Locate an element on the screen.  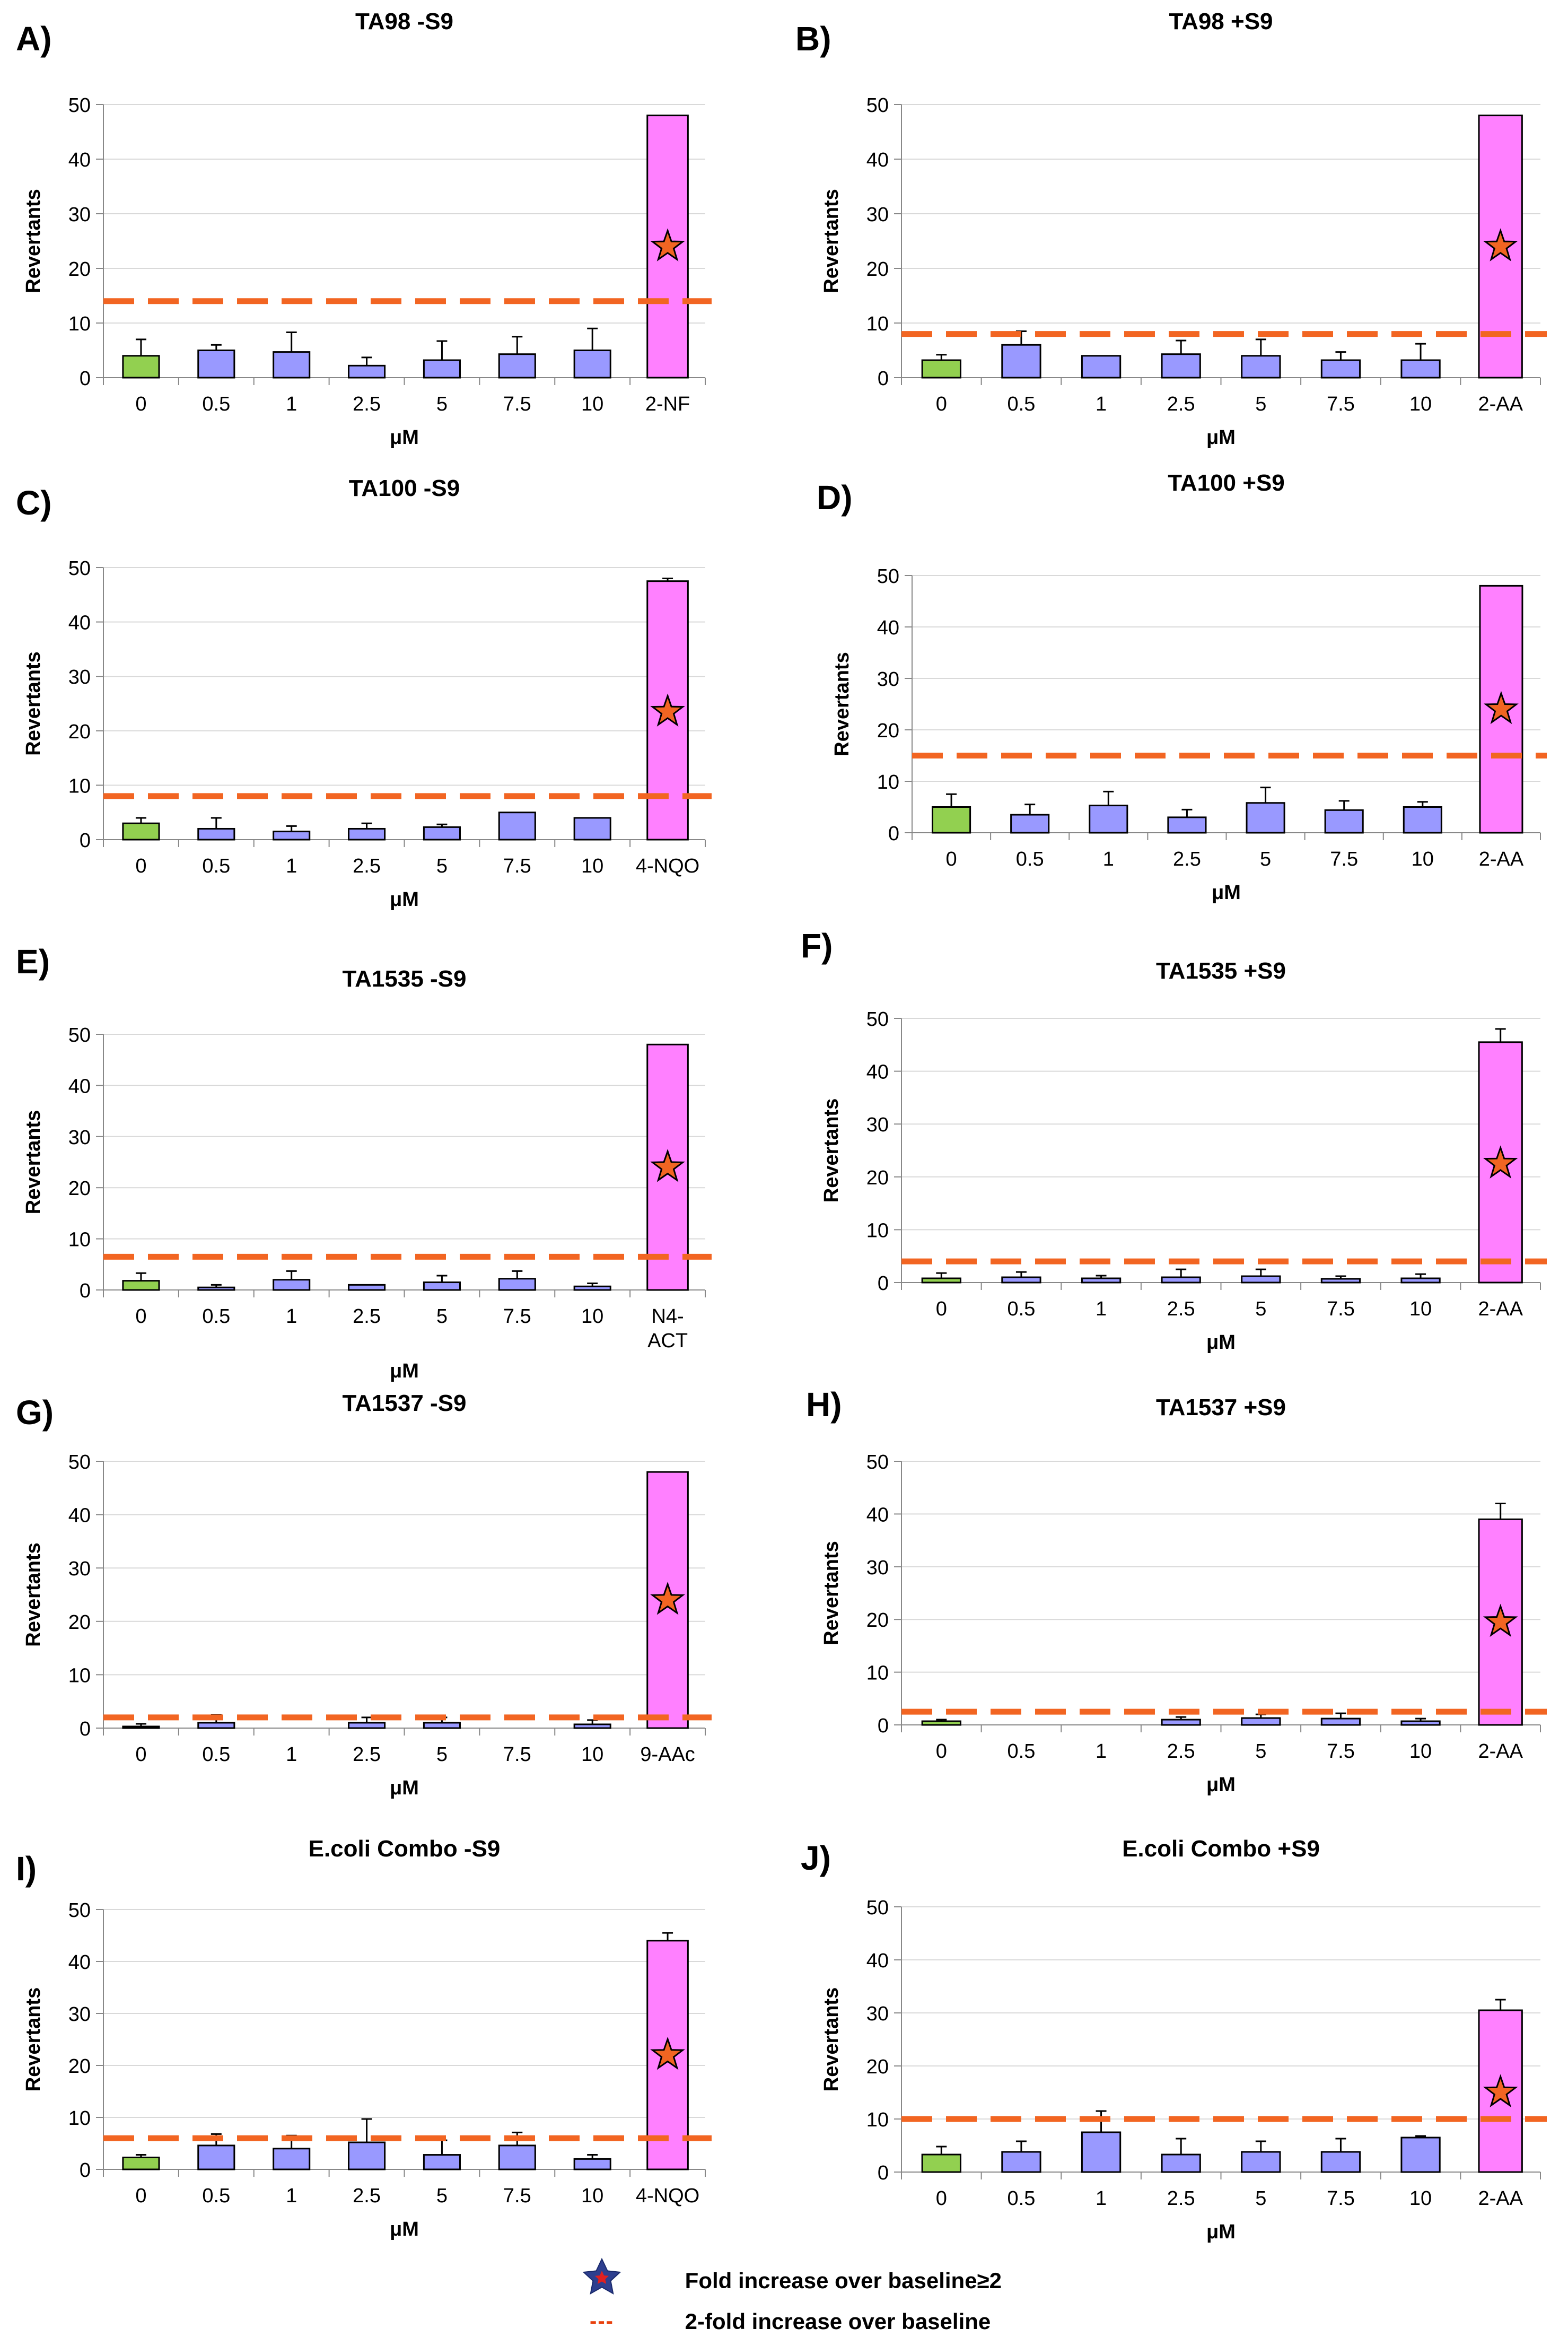
bar-control is located at coordinates (941, 1723).